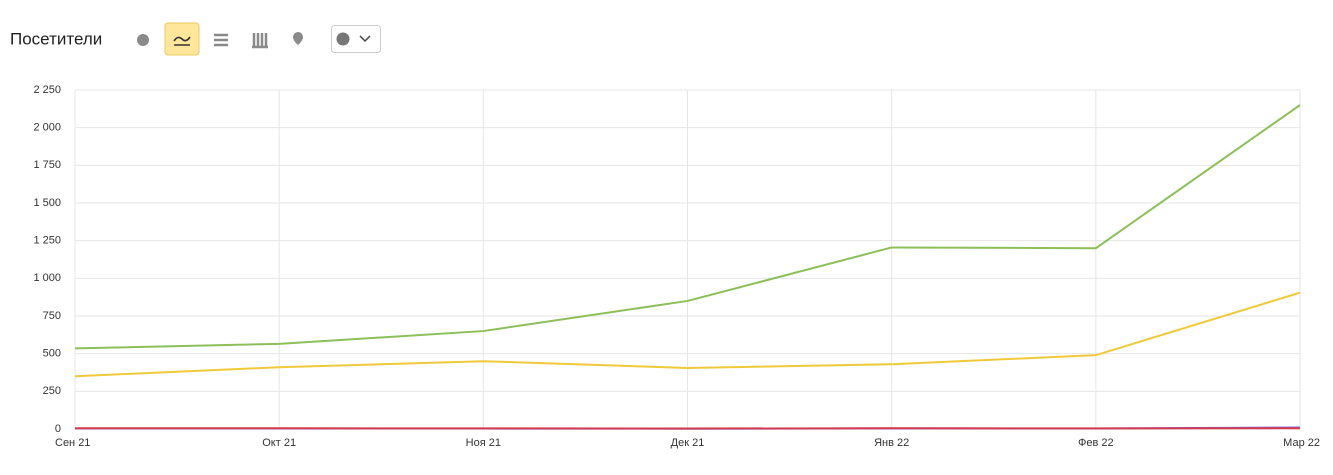  What do you see at coordinates (52, 391) in the screenshot?
I see `y-tick-label: 250` at bounding box center [52, 391].